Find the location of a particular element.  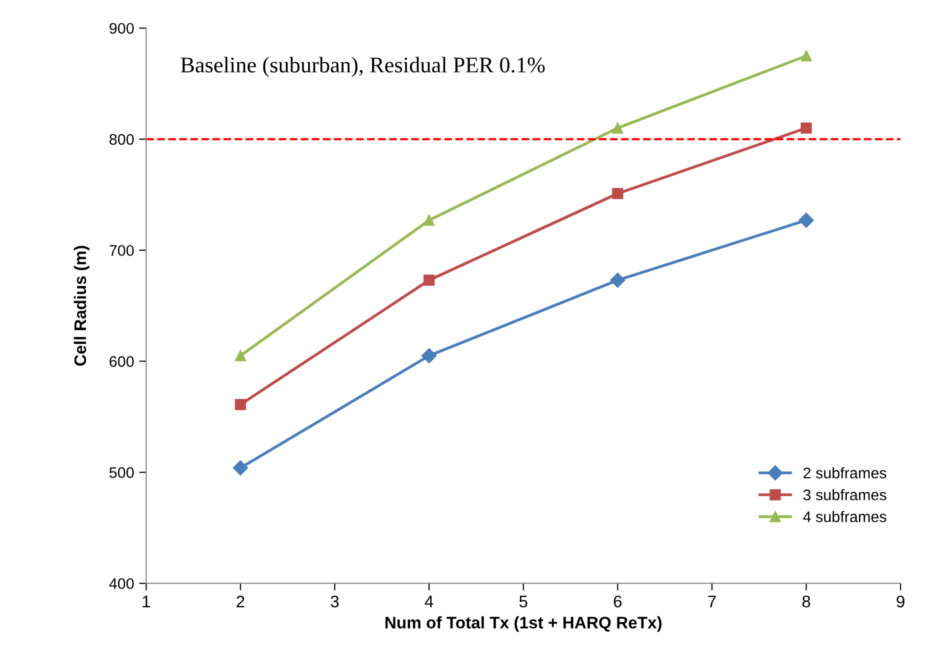

y-tick-label: 800 is located at coordinates (122, 139).